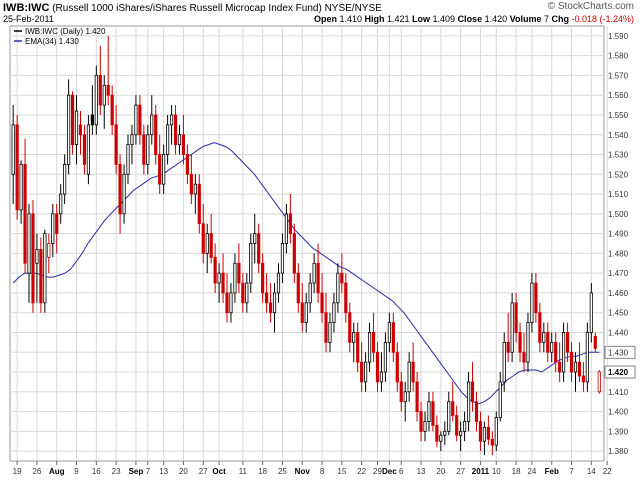  What do you see at coordinates (618, 174) in the screenshot?
I see `y-tick-label: 1.520` at bounding box center [618, 174].